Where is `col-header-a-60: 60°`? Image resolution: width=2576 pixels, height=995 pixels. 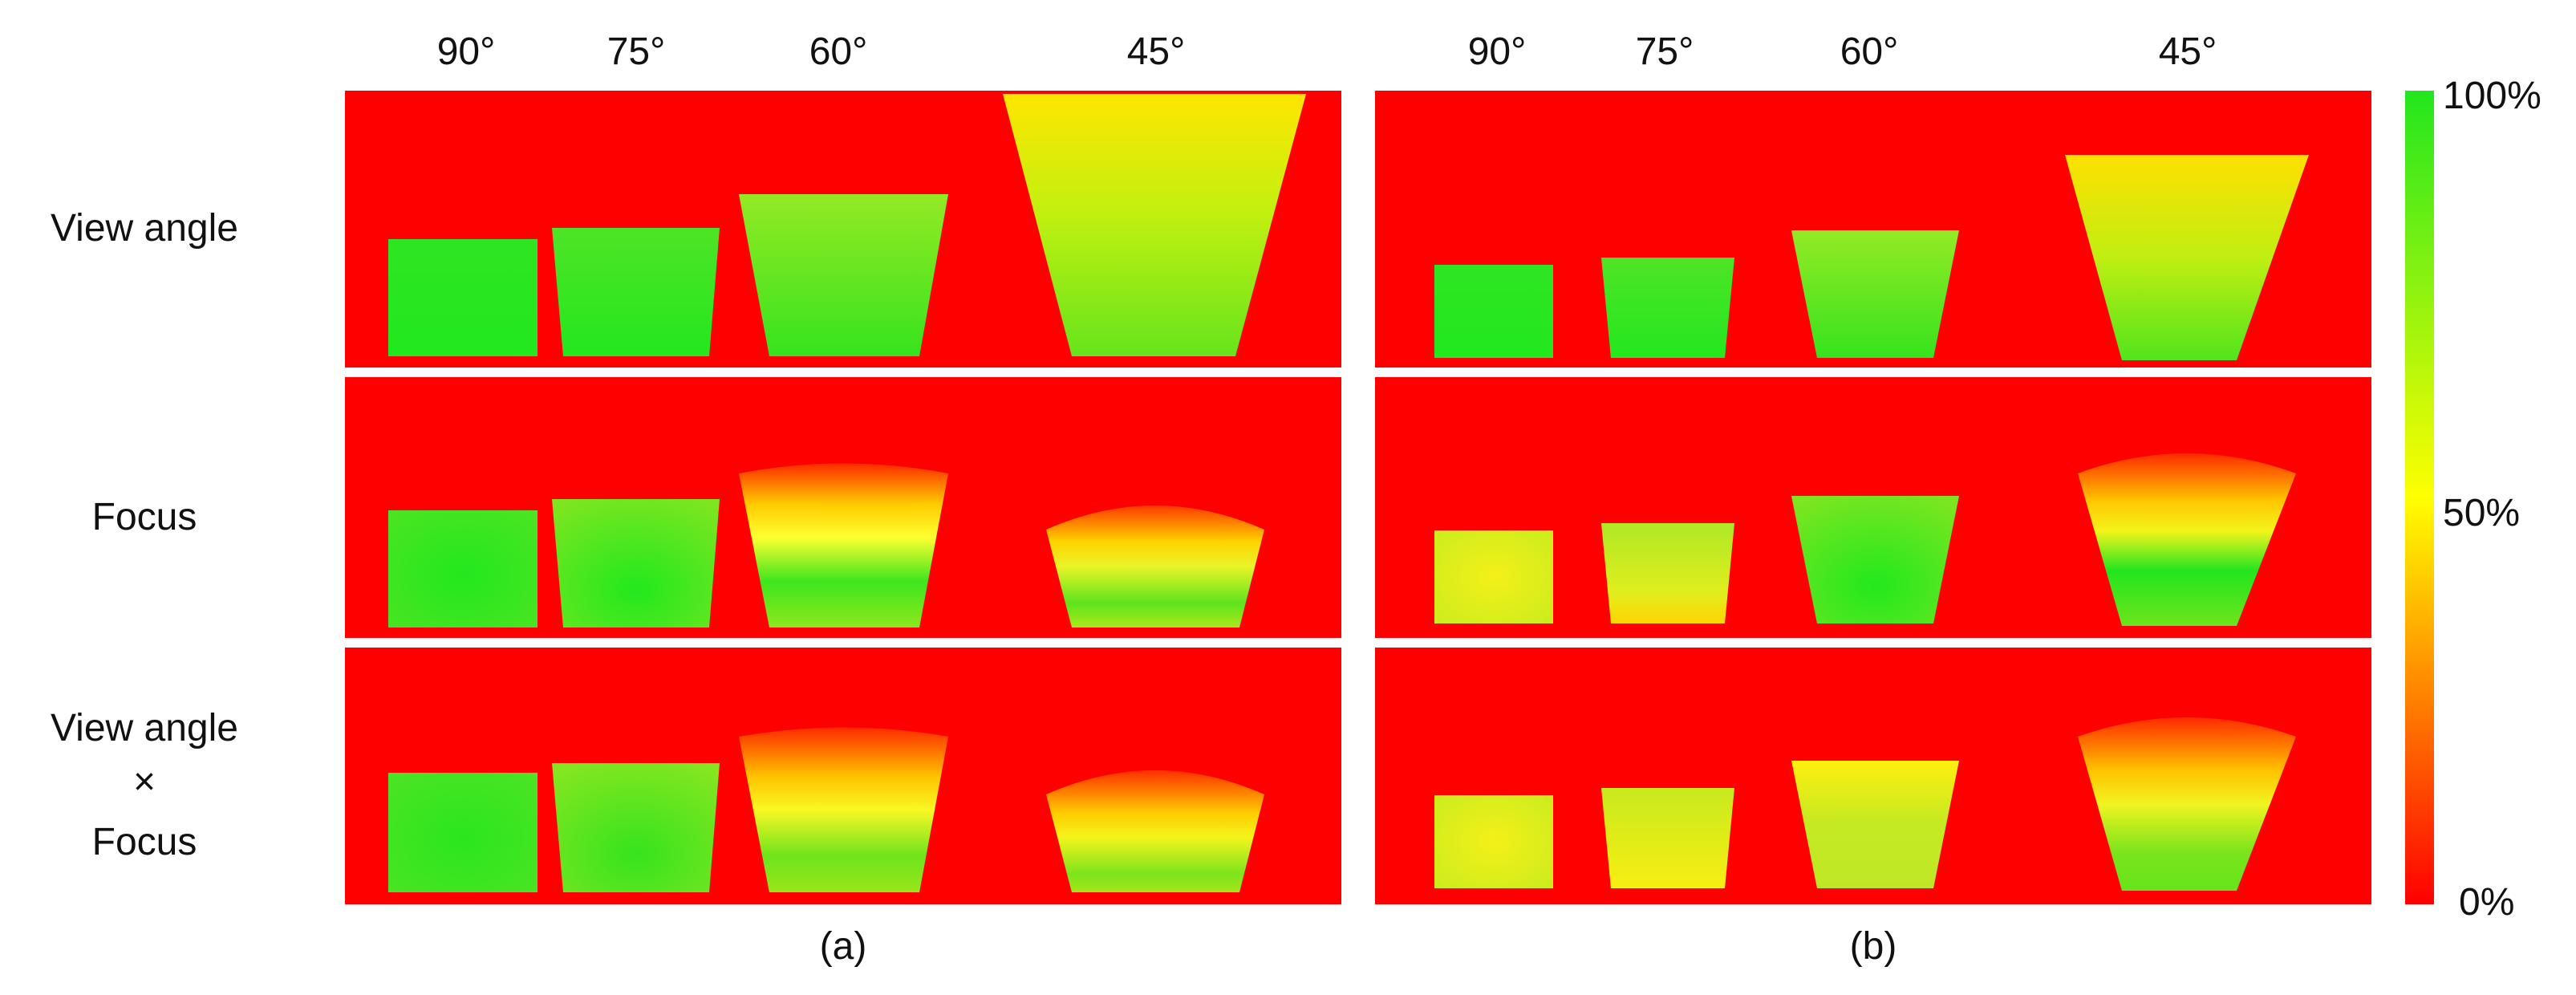 col-header-a-60: 60° is located at coordinates (838, 51).